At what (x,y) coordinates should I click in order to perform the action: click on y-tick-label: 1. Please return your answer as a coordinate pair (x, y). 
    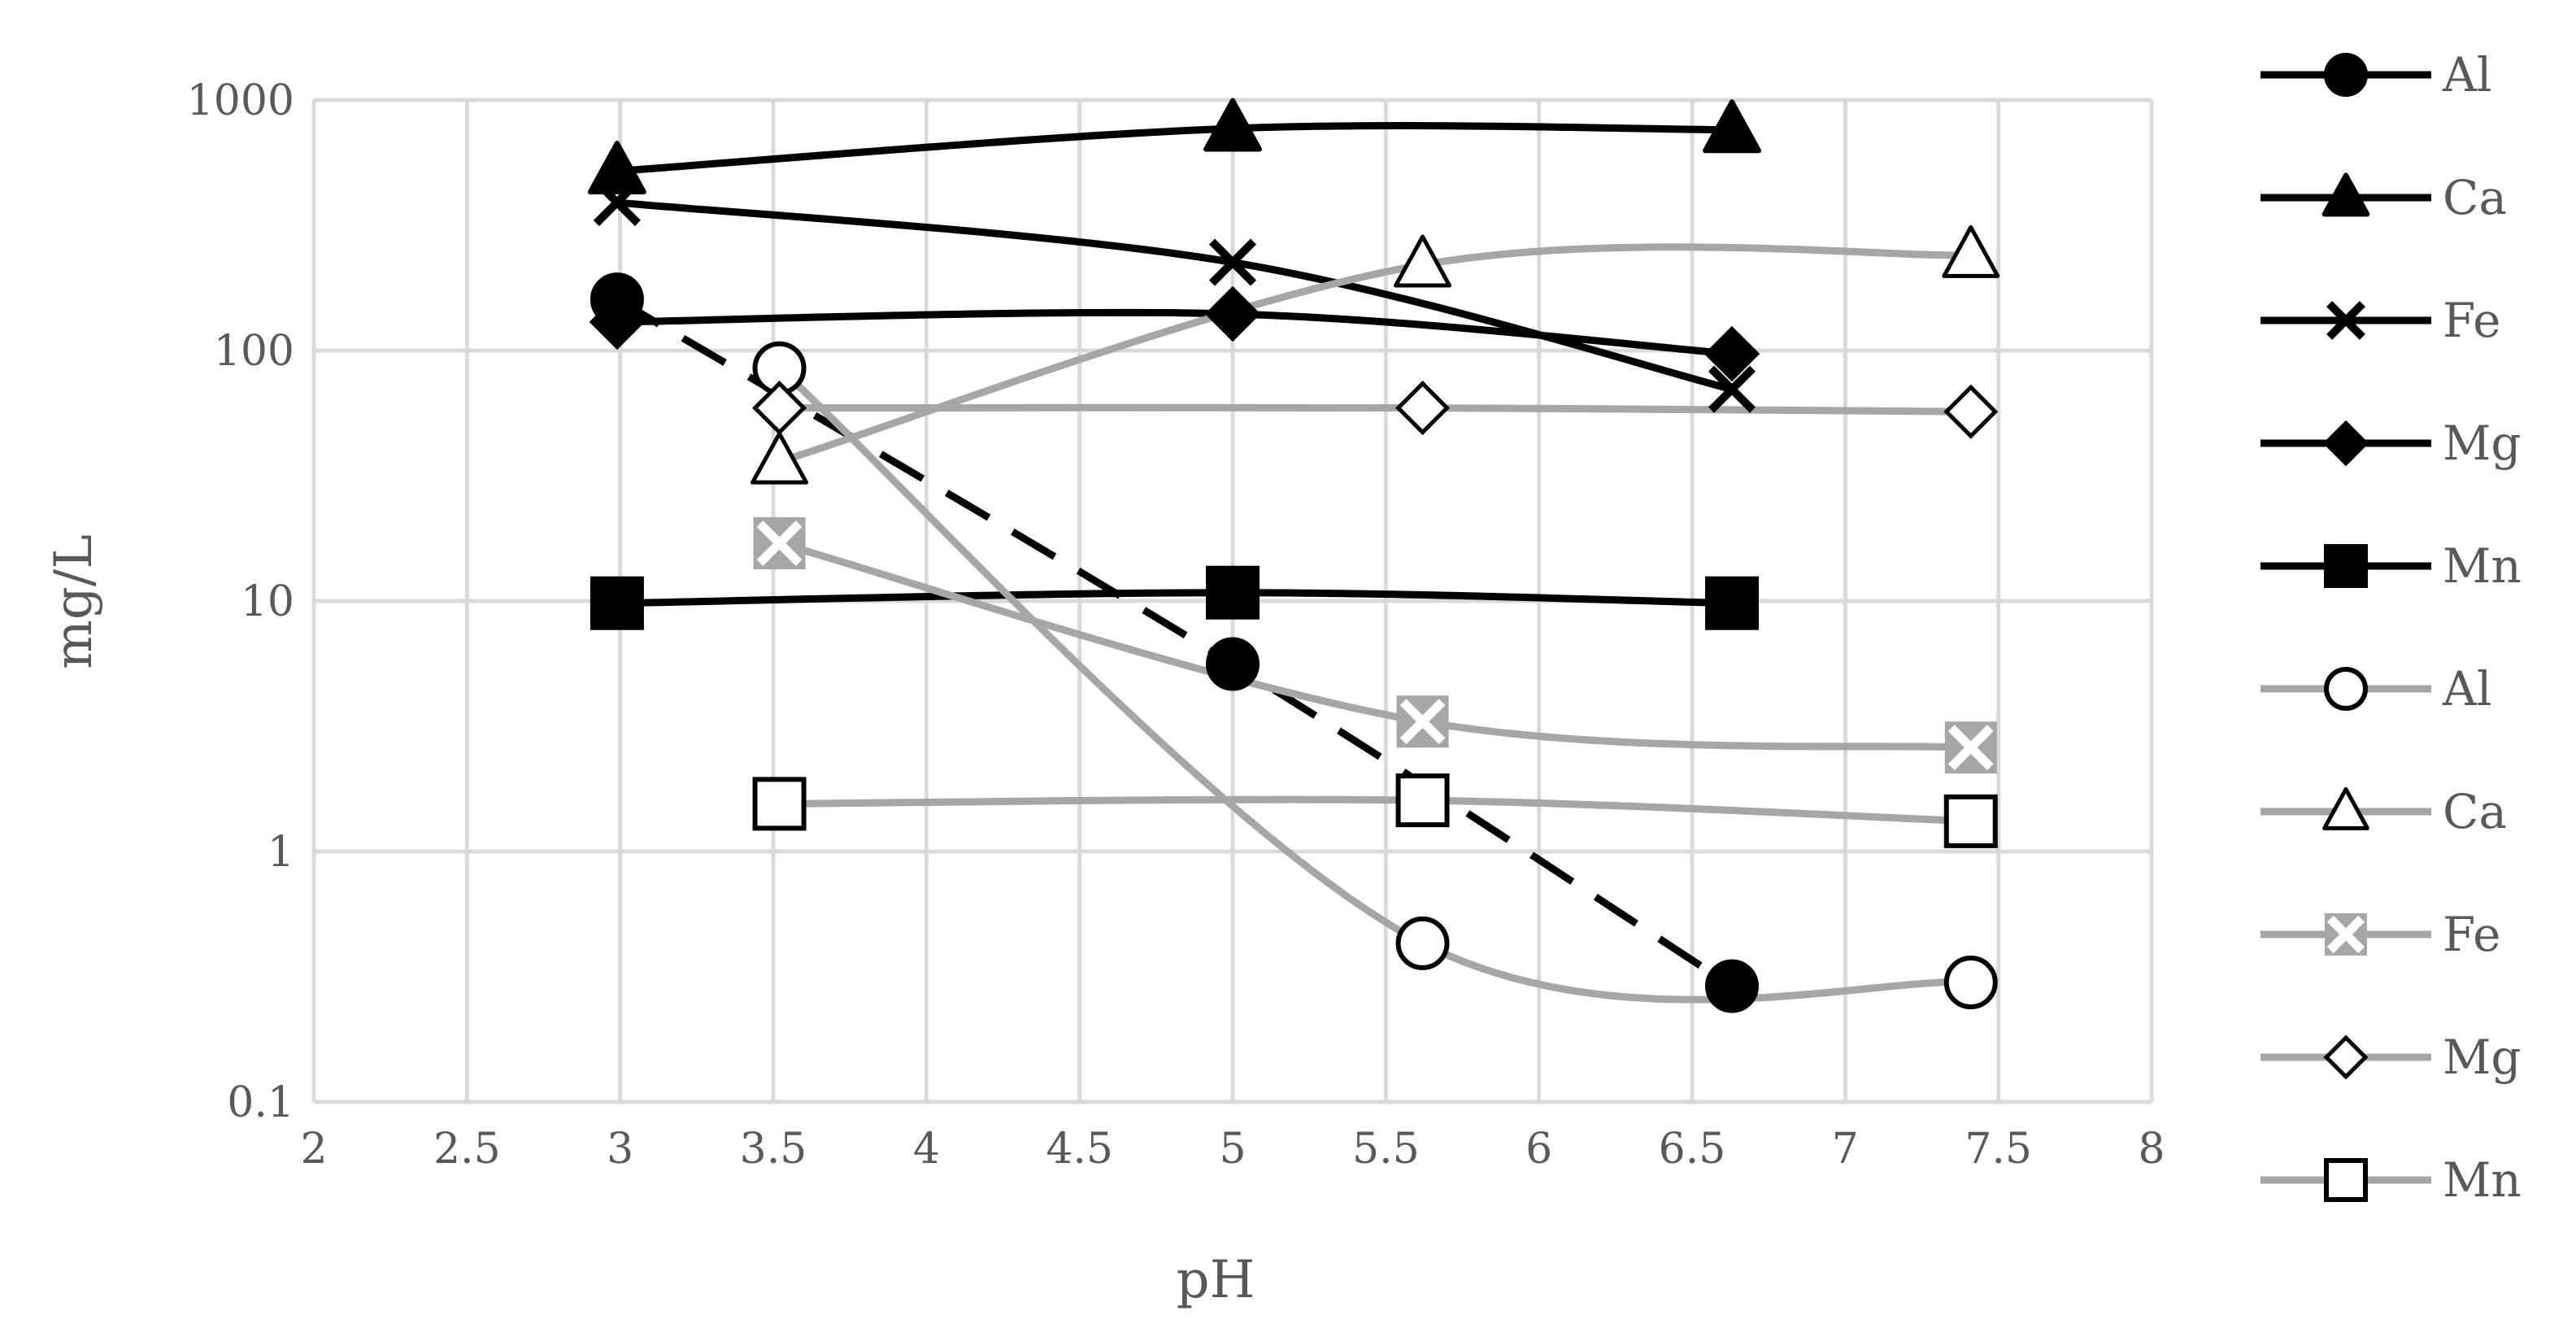
    Looking at the image, I should click on (281, 852).